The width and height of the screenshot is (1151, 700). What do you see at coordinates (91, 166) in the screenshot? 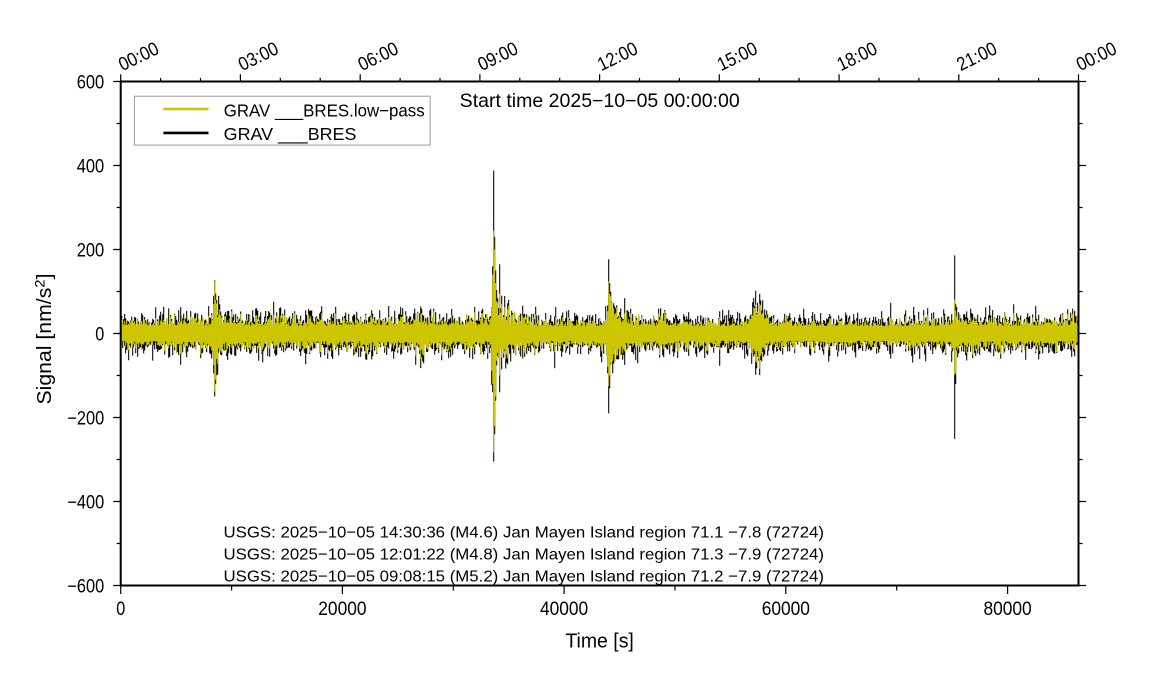
I see `svg-text: 400` at bounding box center [91, 166].